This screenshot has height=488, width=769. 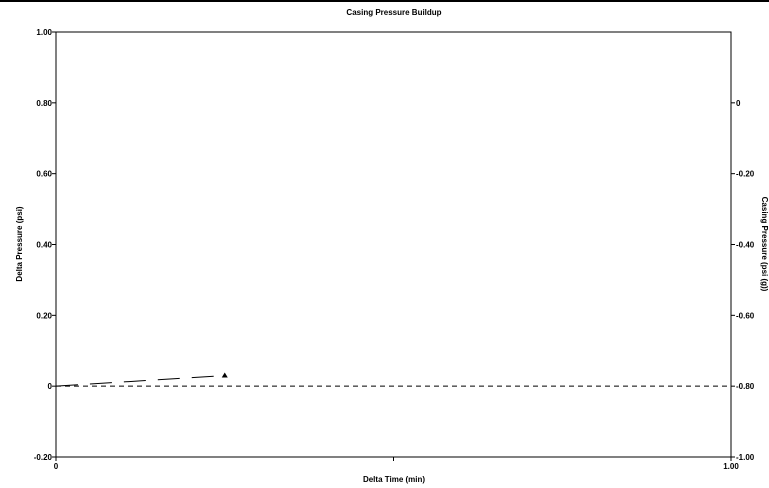 I want to click on x-axis-label: Delta Time (min), so click(x=394, y=479).